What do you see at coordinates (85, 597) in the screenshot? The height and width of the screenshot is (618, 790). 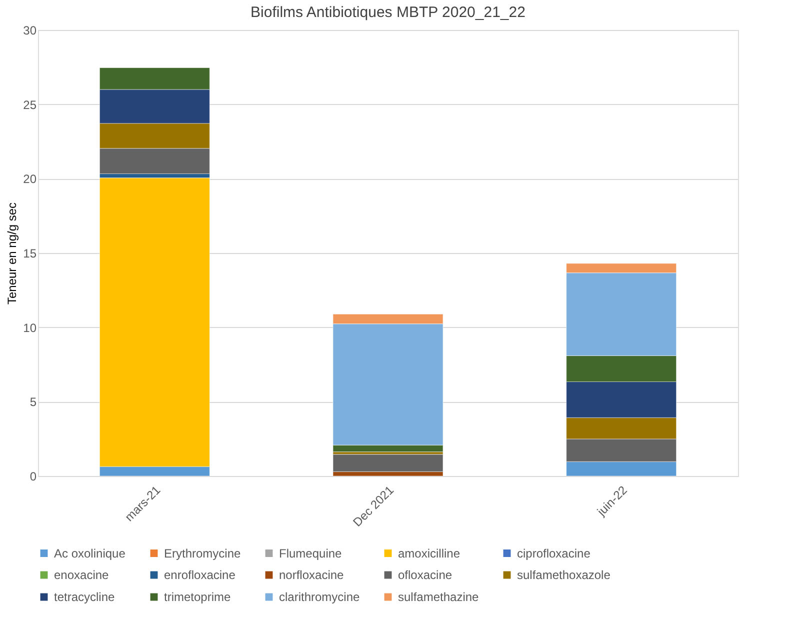 I see `legend-label: tetracycline` at bounding box center [85, 597].